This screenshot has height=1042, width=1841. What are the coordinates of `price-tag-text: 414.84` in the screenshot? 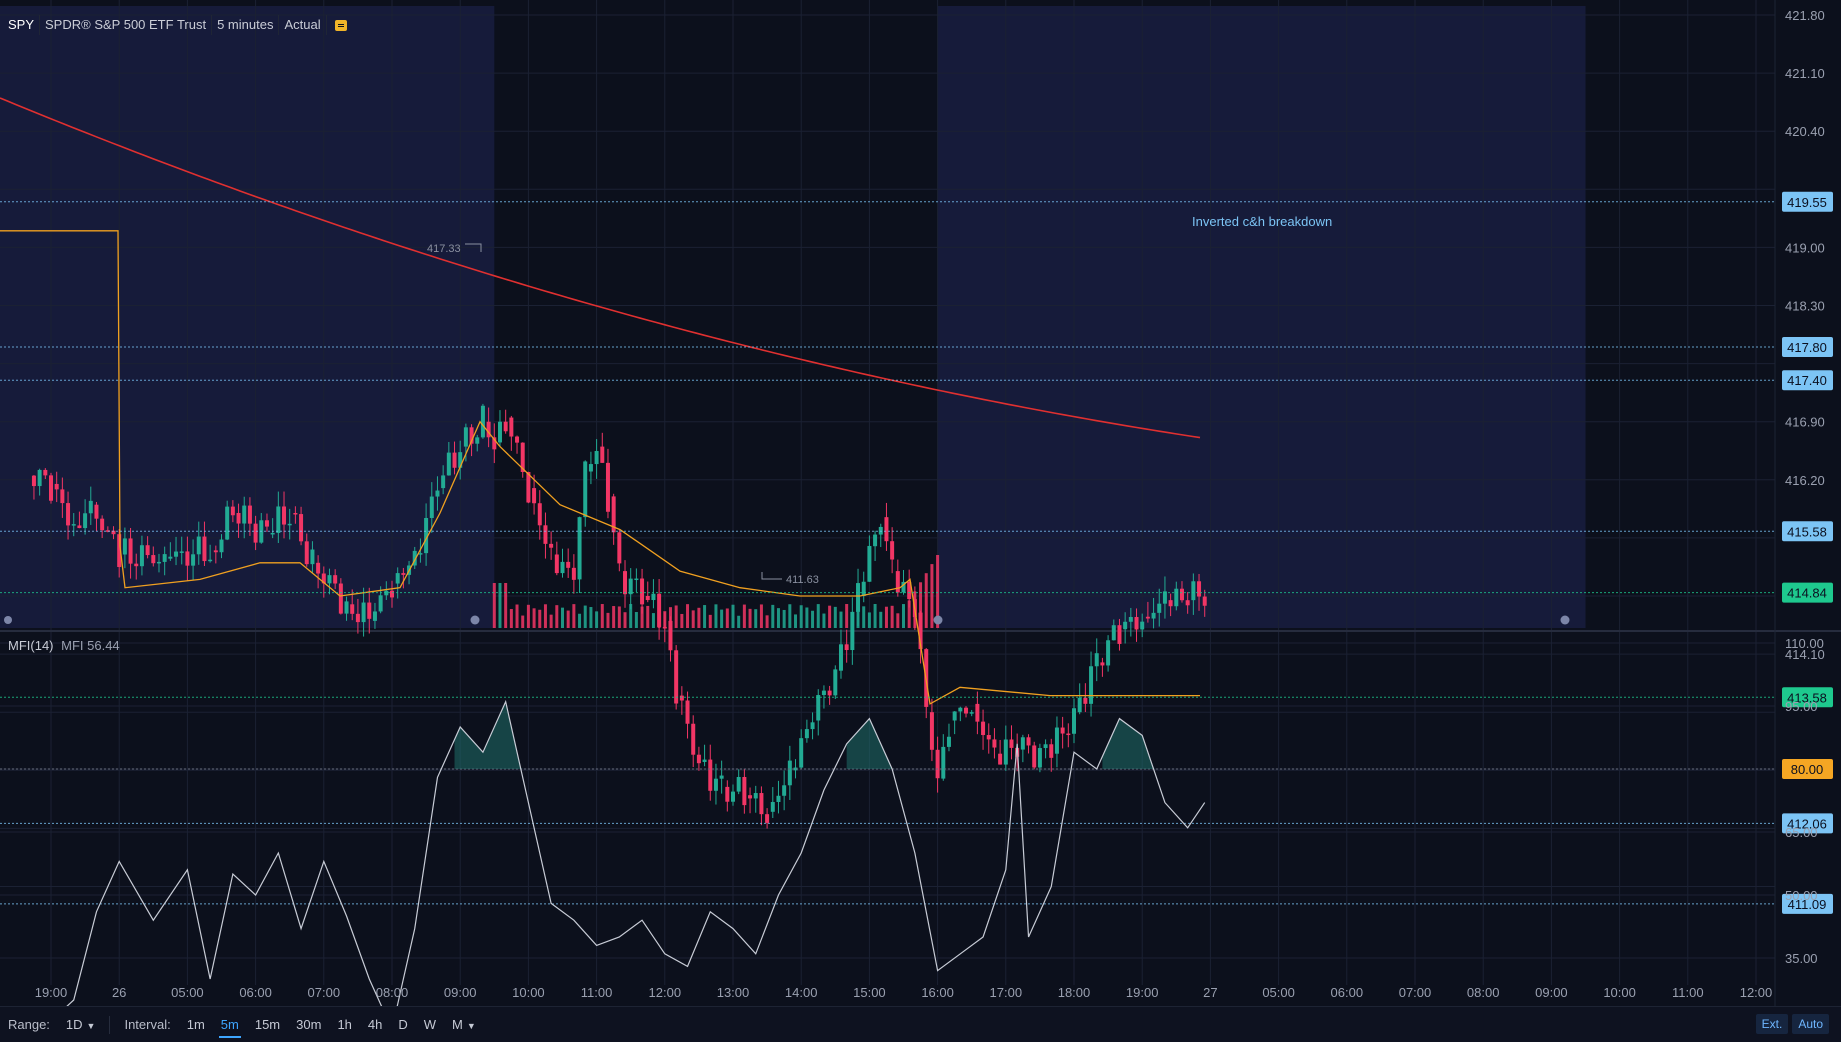 It's located at (1807, 593).